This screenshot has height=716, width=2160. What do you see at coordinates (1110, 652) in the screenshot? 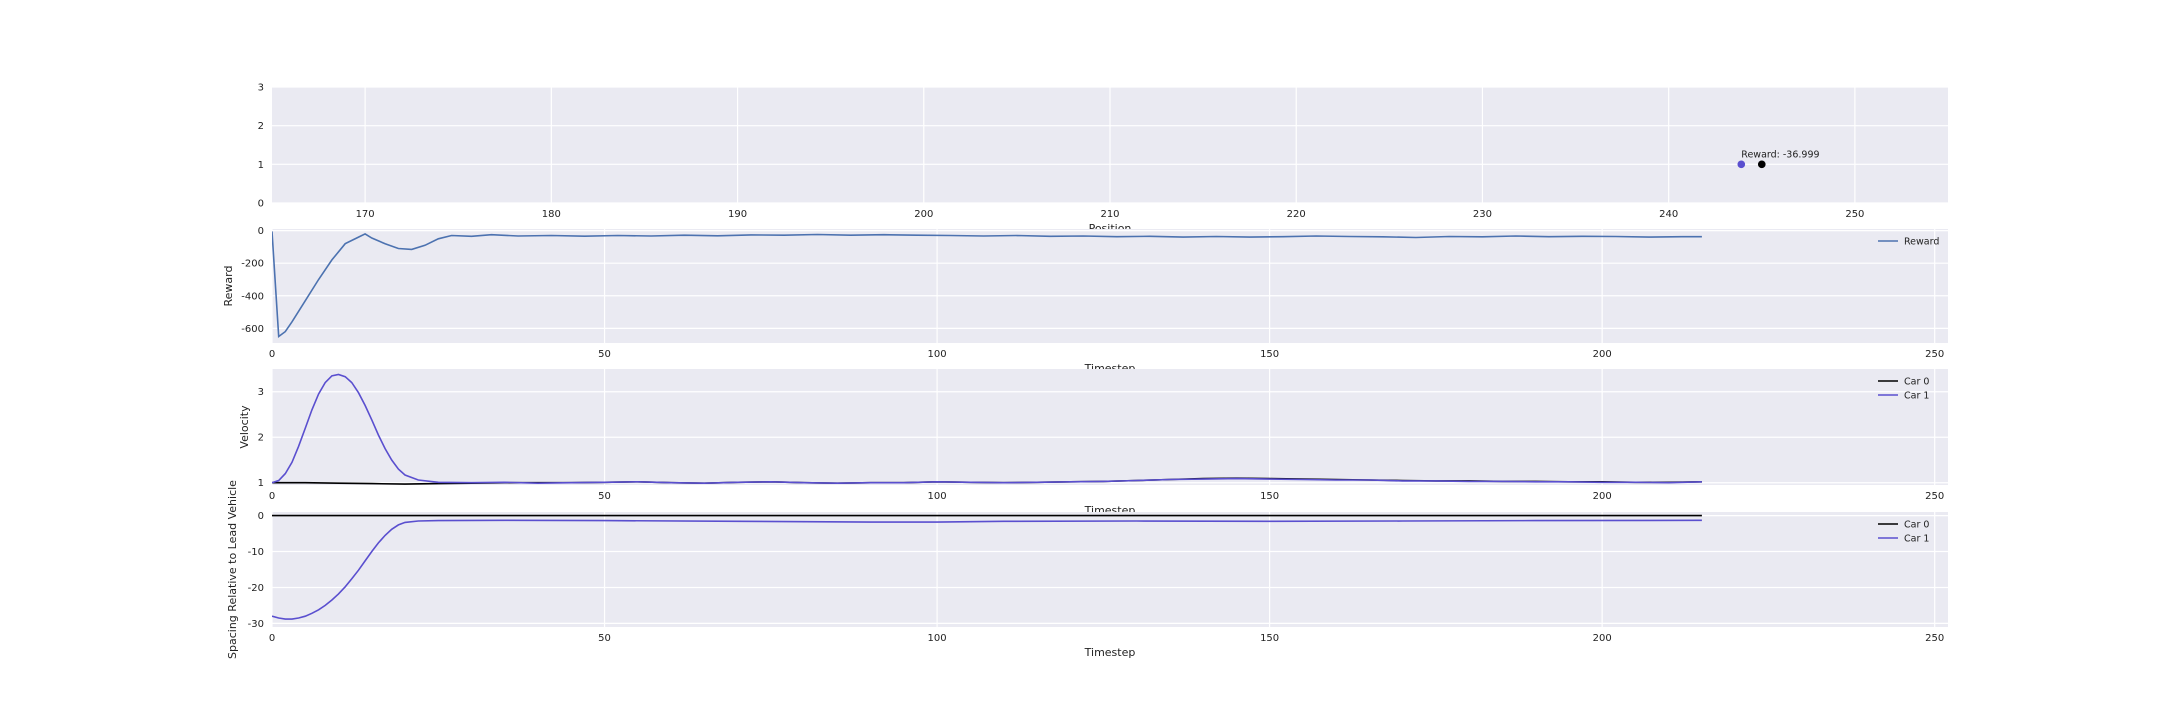
I see `x-axis-label: Timestep` at bounding box center [1110, 652].